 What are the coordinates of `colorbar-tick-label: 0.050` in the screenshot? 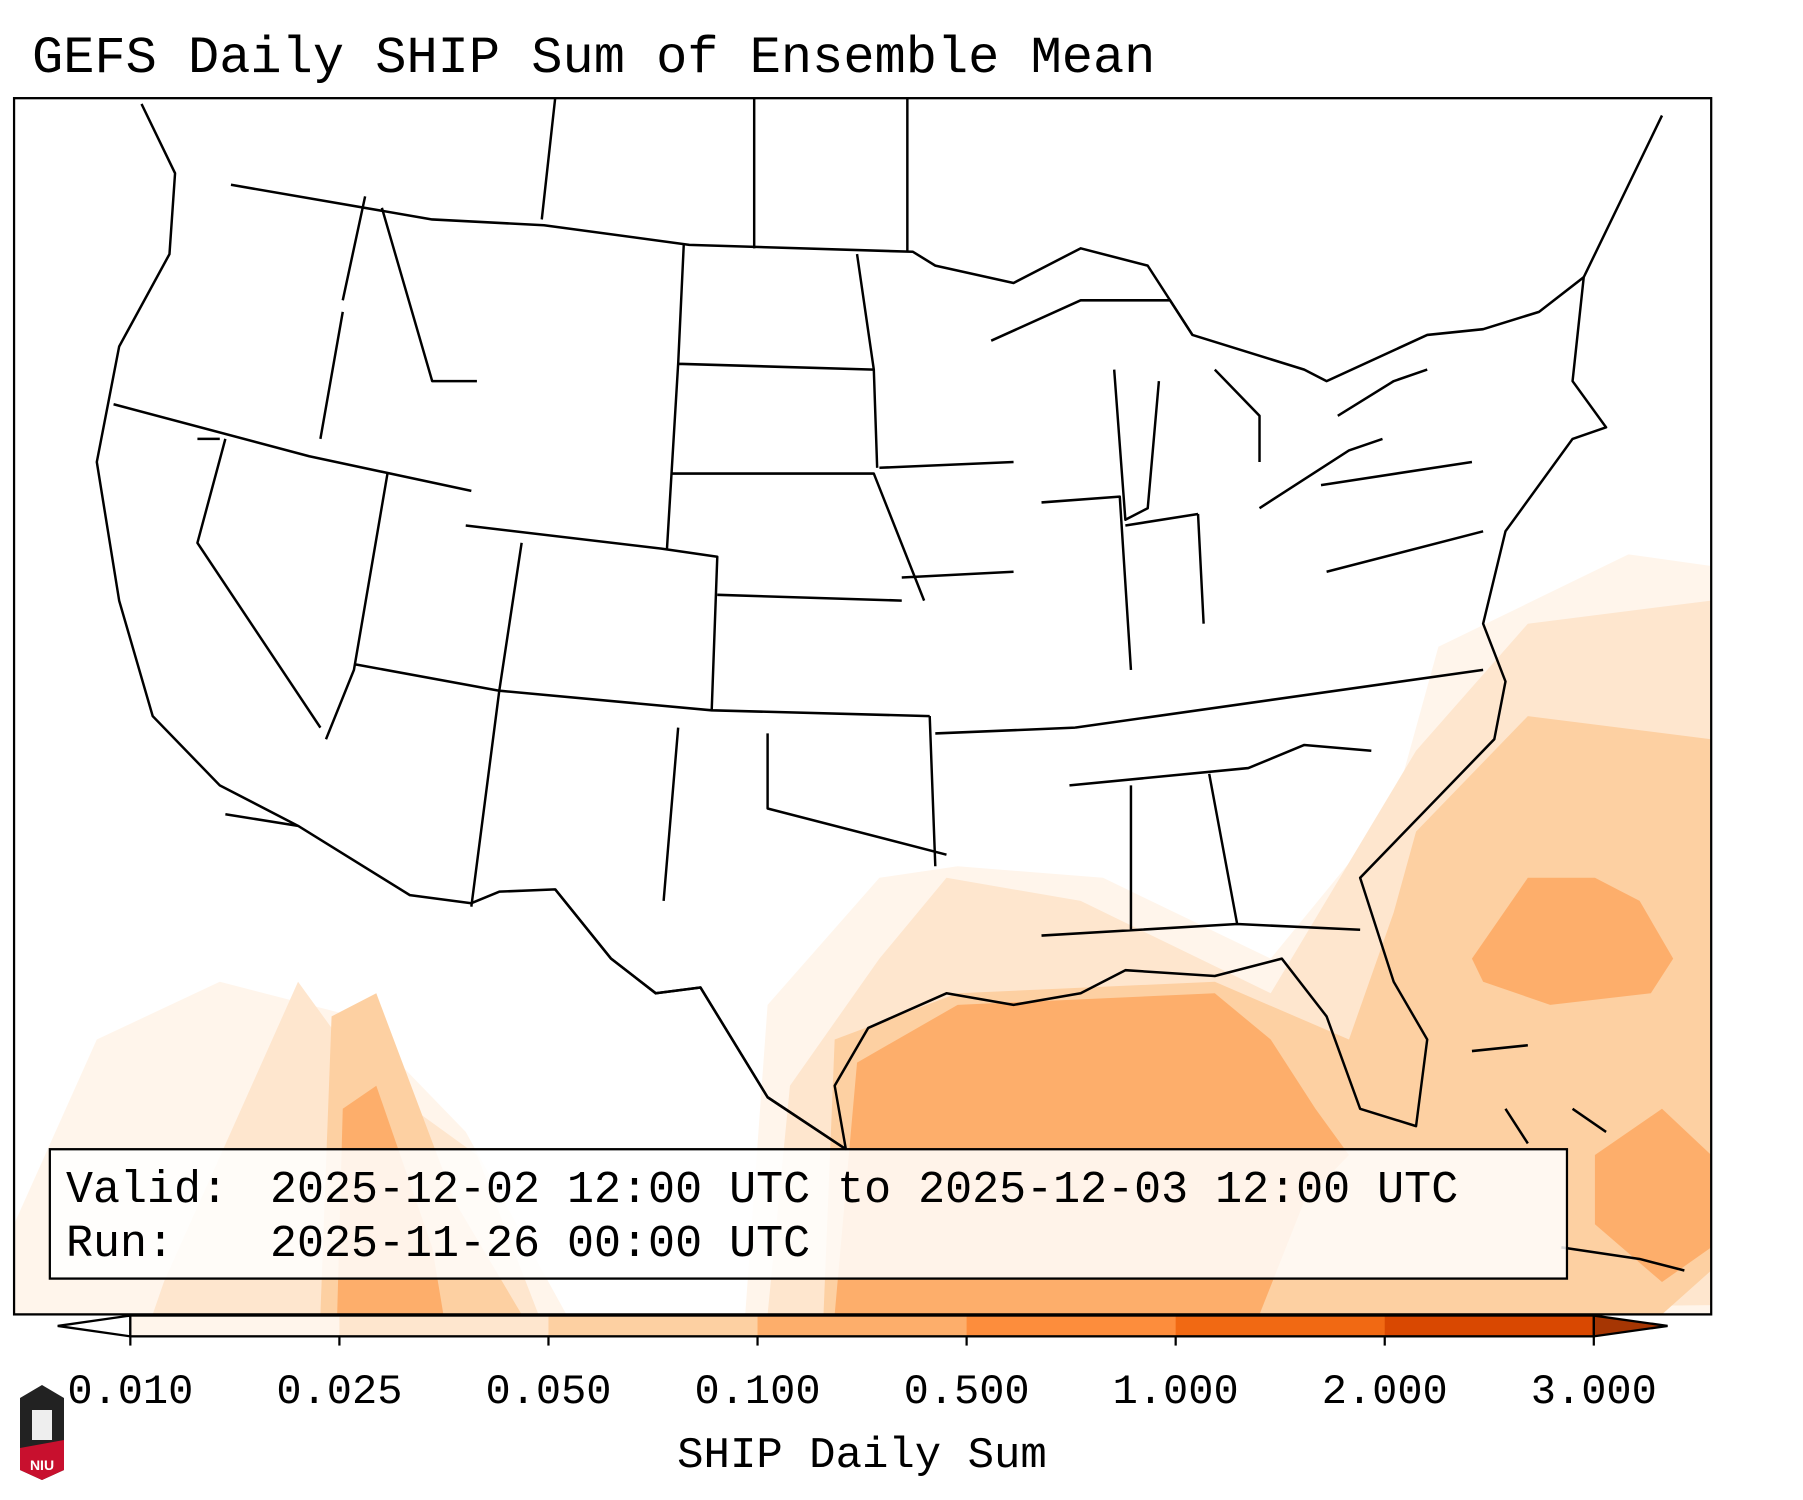 It's located at (548, 1392).